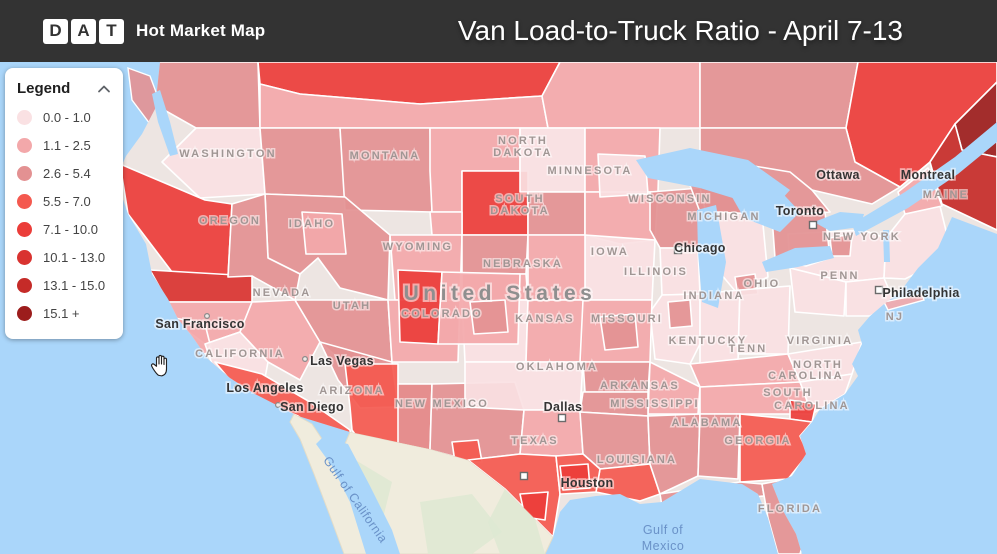 Image resolution: width=997 pixels, height=554 pixels. I want to click on market-area-alabama, so click(719, 446).